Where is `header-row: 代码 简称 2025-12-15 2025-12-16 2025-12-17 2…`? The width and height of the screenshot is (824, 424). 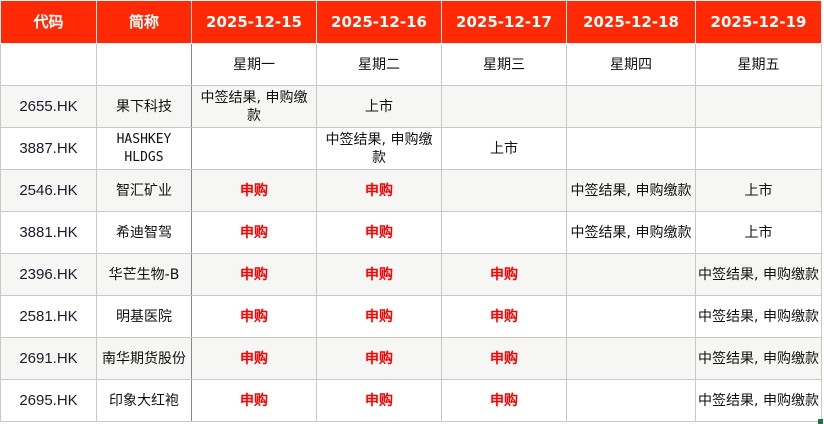
header-row: 代码 简称 2025-12-15 2025-12-16 2025-12-17 2… is located at coordinates (411, 22).